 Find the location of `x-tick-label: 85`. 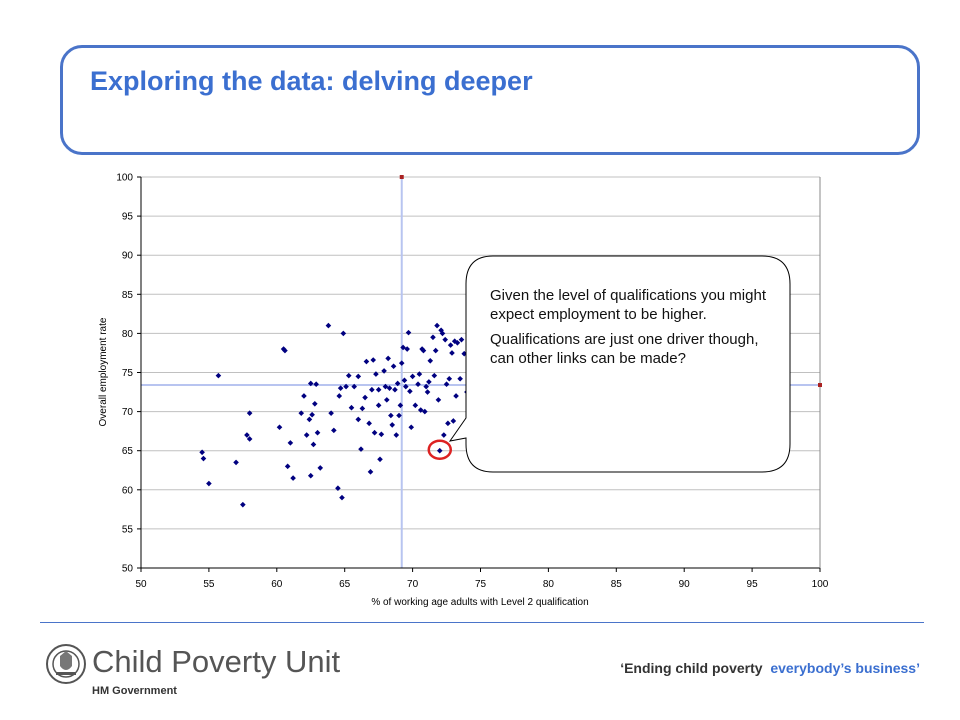

x-tick-label: 85 is located at coordinates (617, 584).